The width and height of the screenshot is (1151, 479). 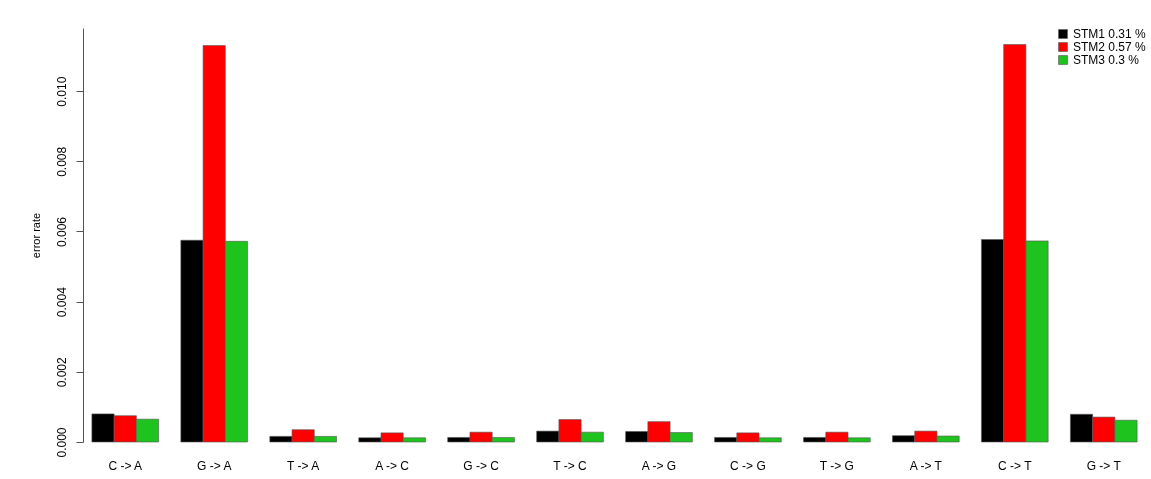 What do you see at coordinates (926, 465) in the screenshot?
I see `x-tick-label: A -> T` at bounding box center [926, 465].